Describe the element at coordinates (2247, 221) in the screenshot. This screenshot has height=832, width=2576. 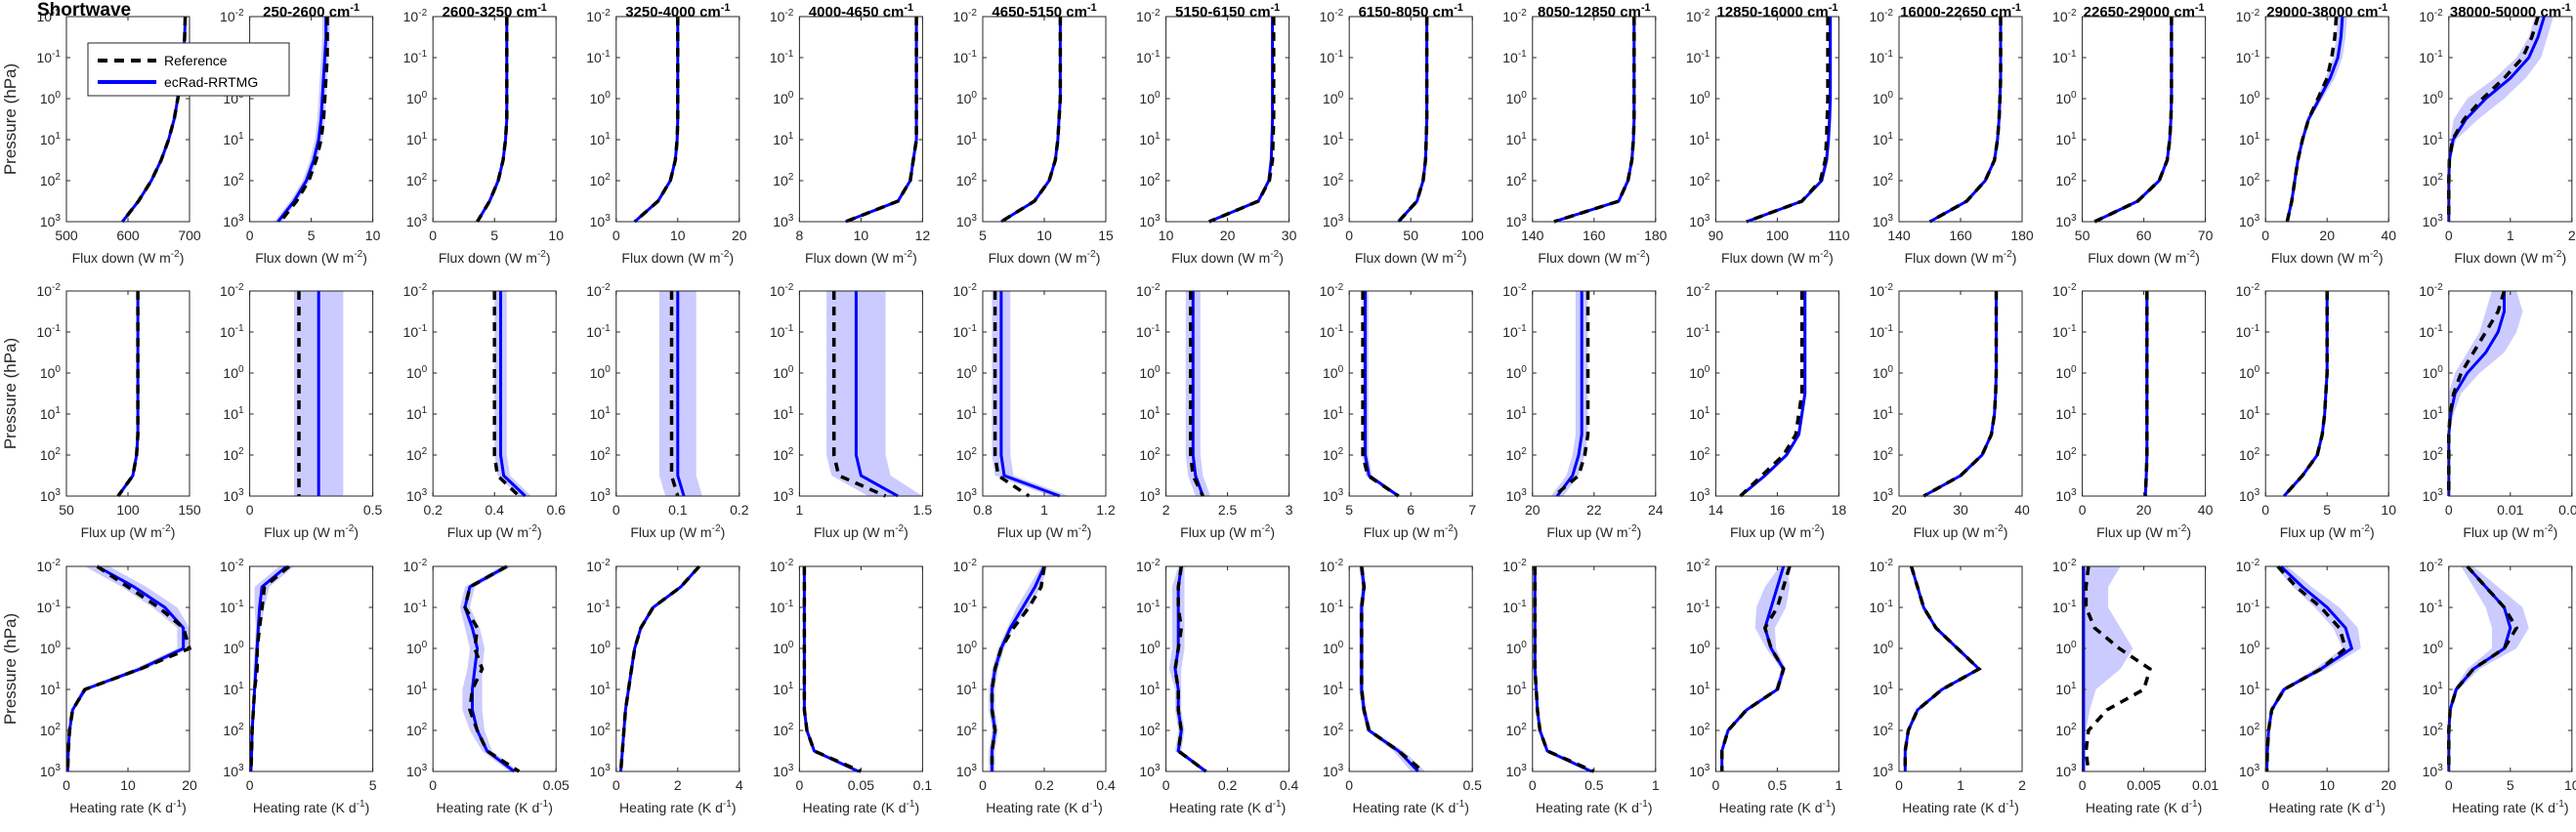
I see `ytick-label-12-0-5-base: 10` at that location.